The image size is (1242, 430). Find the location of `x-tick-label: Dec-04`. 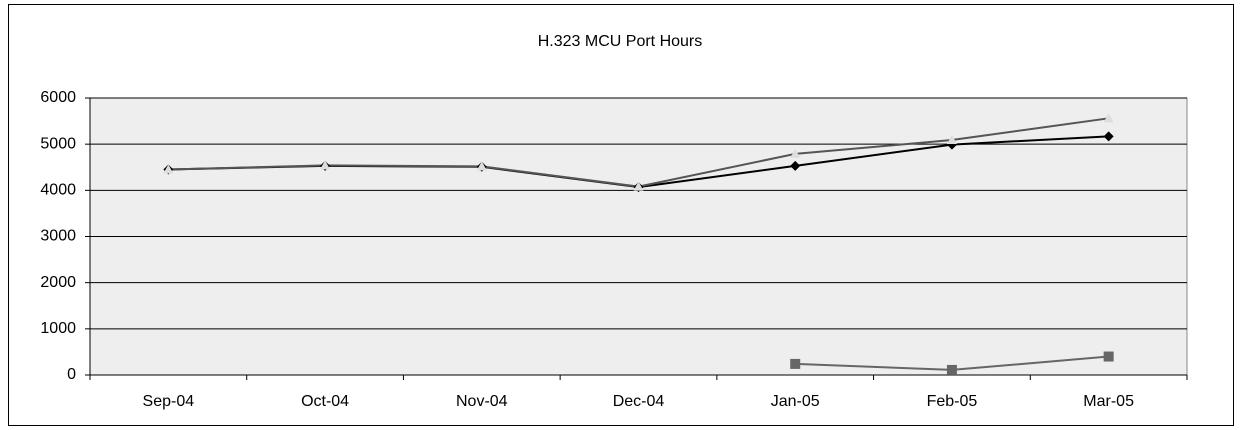

x-tick-label: Dec-04 is located at coordinates (639, 401).